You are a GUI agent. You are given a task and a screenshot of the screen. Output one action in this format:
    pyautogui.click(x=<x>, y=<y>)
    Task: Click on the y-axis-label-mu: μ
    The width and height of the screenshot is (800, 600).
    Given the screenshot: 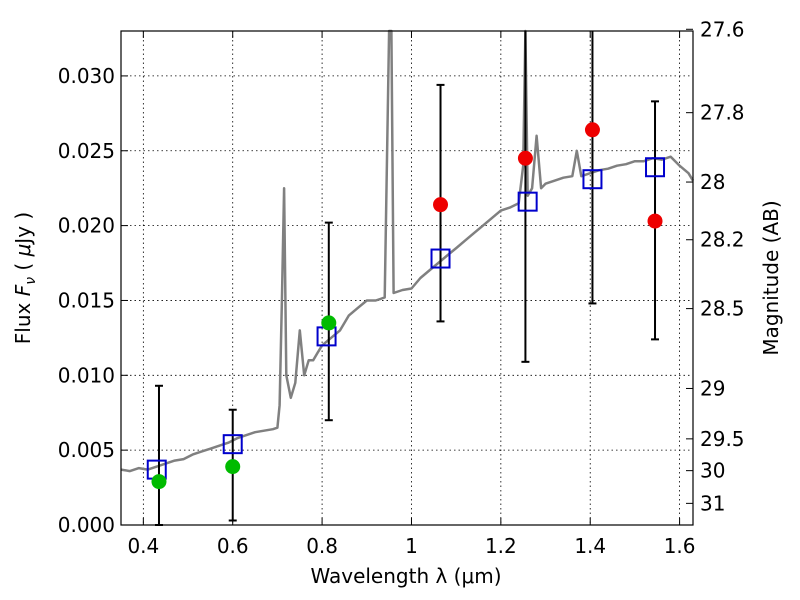 What is the action you would take?
    pyautogui.click(x=23, y=251)
    